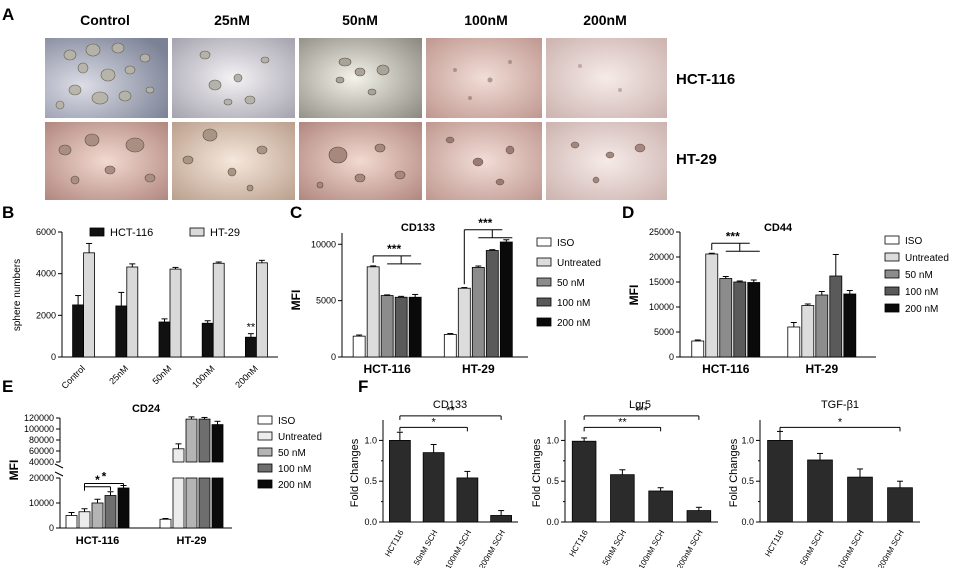 The width and height of the screenshot is (955, 568). Describe the element at coordinates (484, 161) in the screenshot. I see `micrograph-ht29-100nm` at that location.